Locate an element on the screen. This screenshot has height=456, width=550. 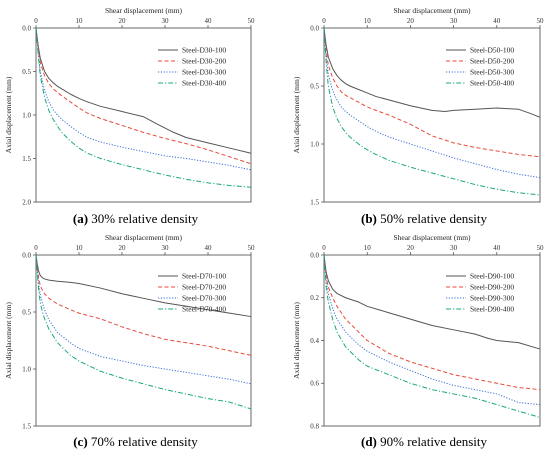
legend-label: Steel-D30-200 is located at coordinates (204, 61).